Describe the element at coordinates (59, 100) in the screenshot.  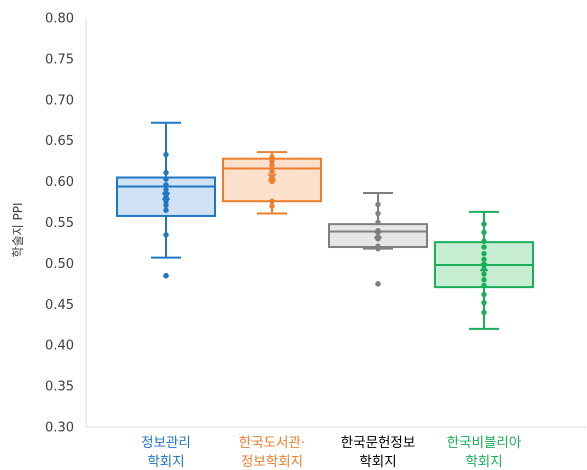
I see `y-tick-label: 0.70` at that location.